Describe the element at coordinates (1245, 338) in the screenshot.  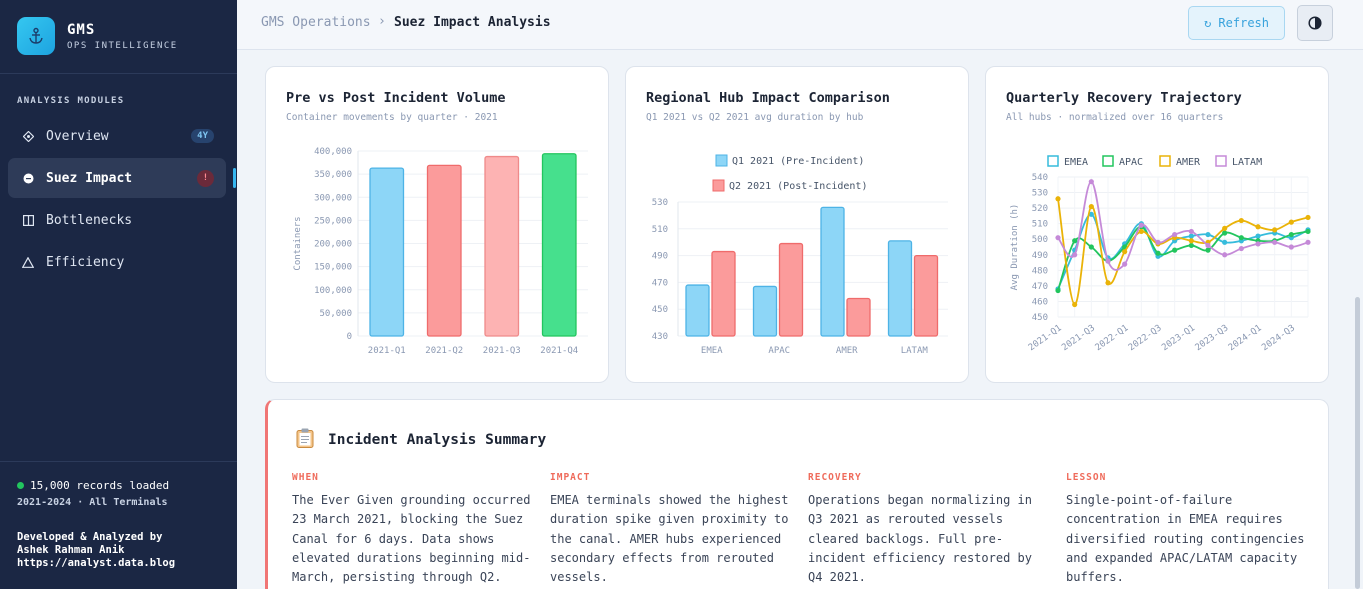
I see `x-tick-label: 2024-Q1` at that location.